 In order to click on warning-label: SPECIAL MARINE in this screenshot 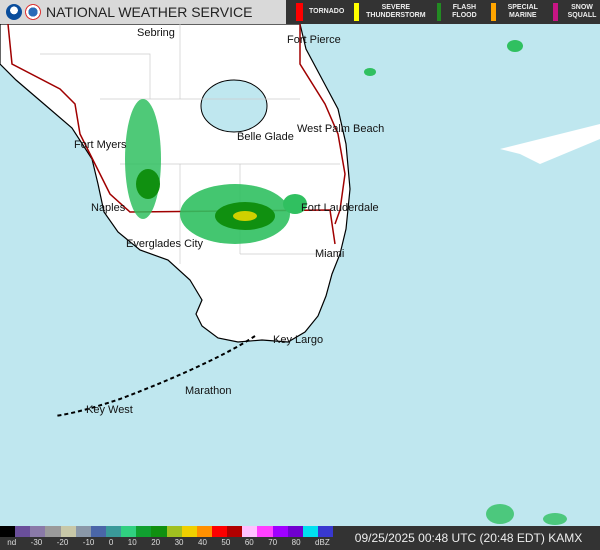, I will do `click(522, 11)`.